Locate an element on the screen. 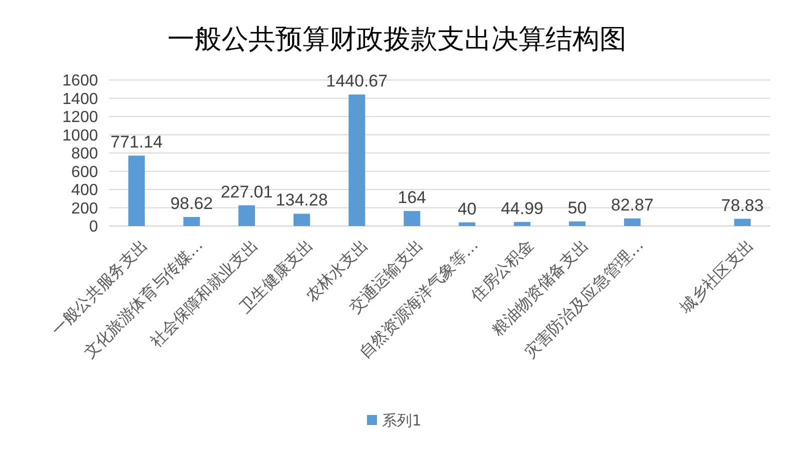 The image size is (794, 452). data-label: 40 is located at coordinates (467, 208).